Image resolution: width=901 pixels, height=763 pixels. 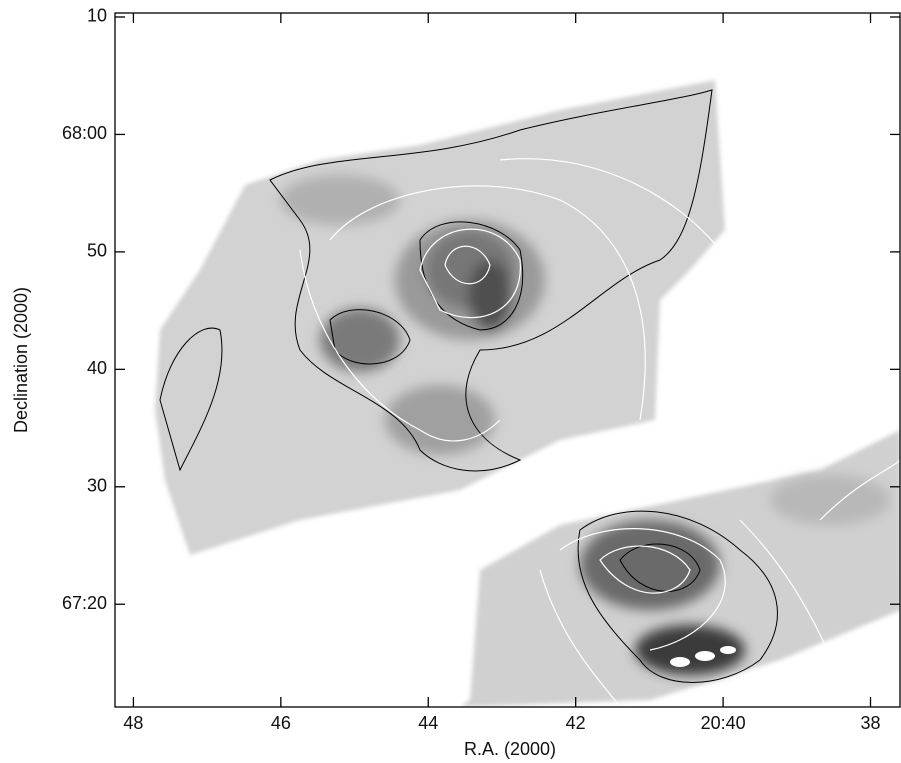 I want to click on y-tick-label: 30, so click(x=97, y=486).